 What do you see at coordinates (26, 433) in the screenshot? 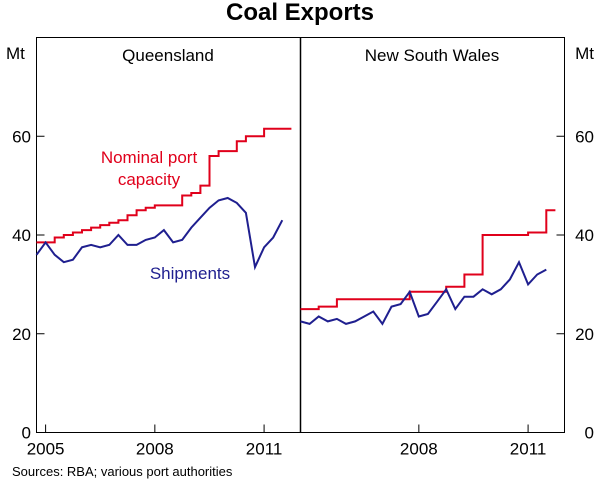
I see `left-y-tick-label: 0` at bounding box center [26, 433].